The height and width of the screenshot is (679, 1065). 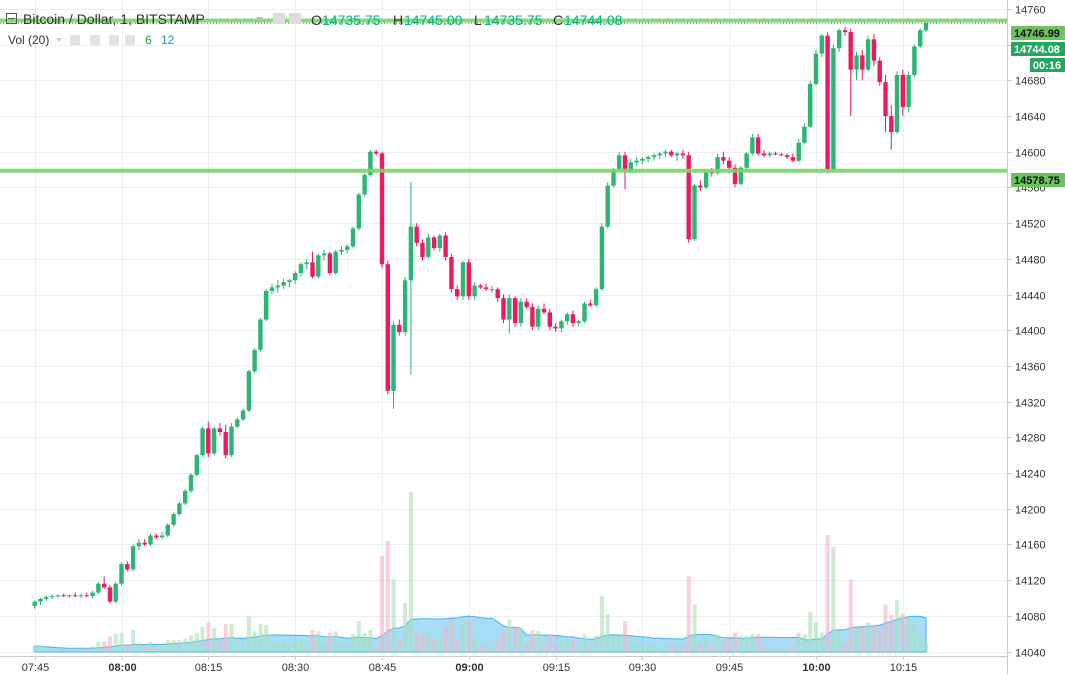 I want to click on volume-settings-icon, so click(x=75, y=40).